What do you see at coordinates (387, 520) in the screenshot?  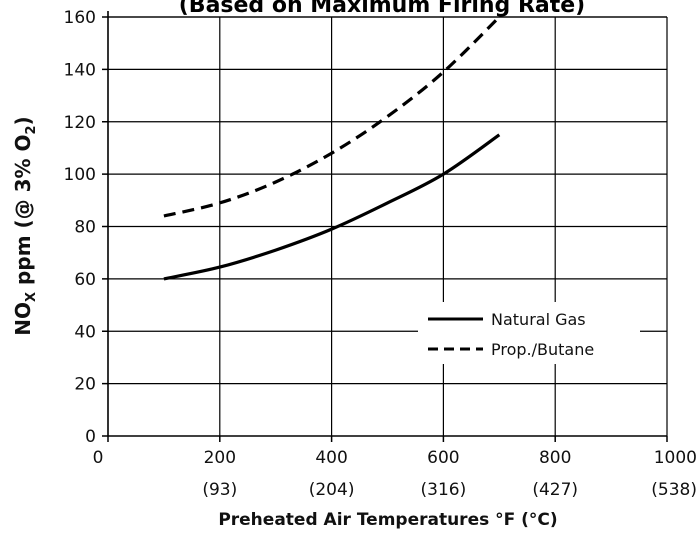 I see `x-axis-label: Preheated Air Temperatures °F (°C)` at bounding box center [387, 520].